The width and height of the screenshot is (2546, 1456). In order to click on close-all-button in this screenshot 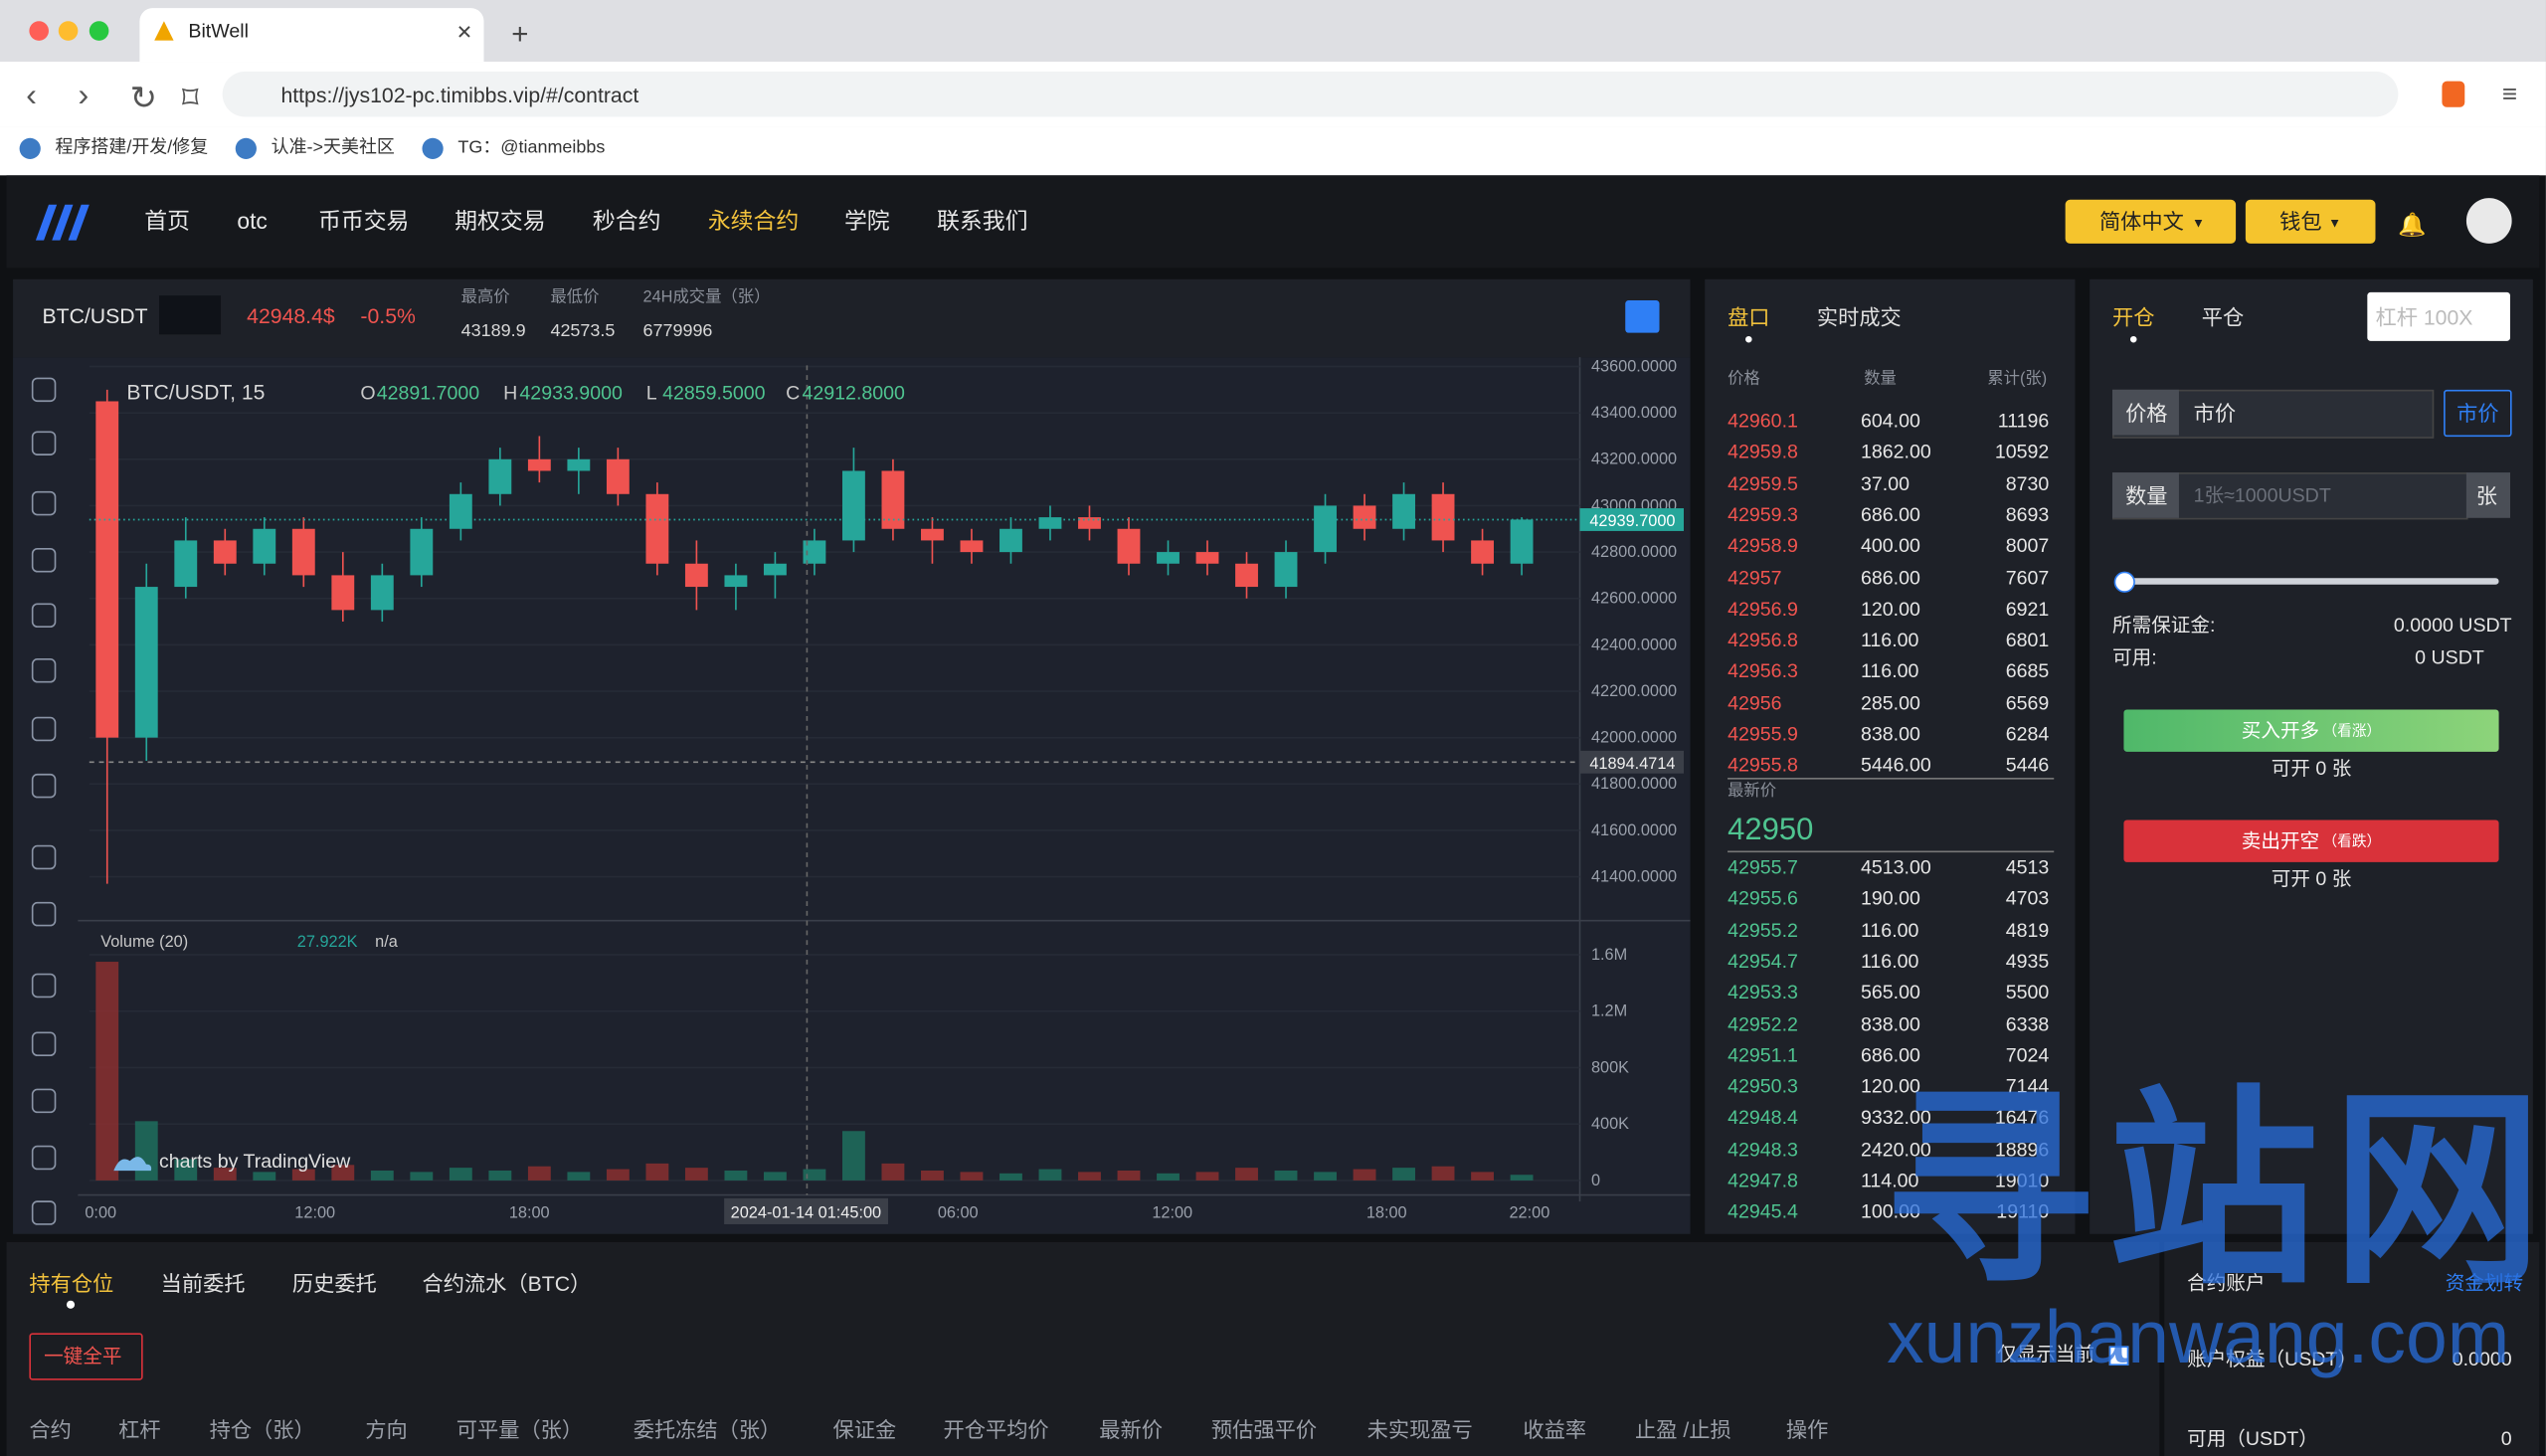, I will do `click(86, 1356)`.